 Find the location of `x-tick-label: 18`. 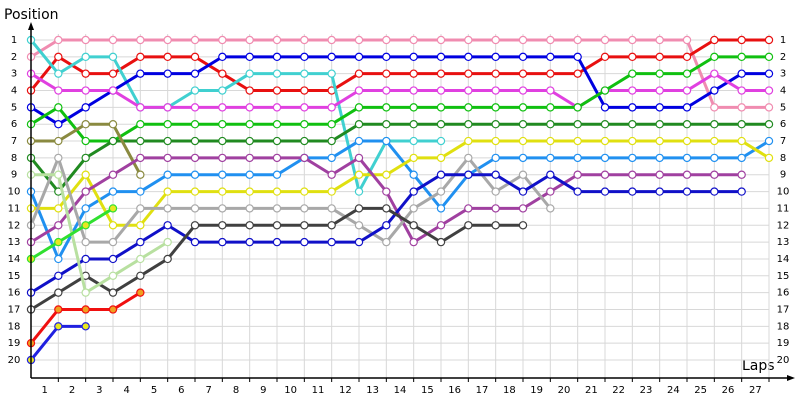

x-tick-label: 18 is located at coordinates (509, 390).